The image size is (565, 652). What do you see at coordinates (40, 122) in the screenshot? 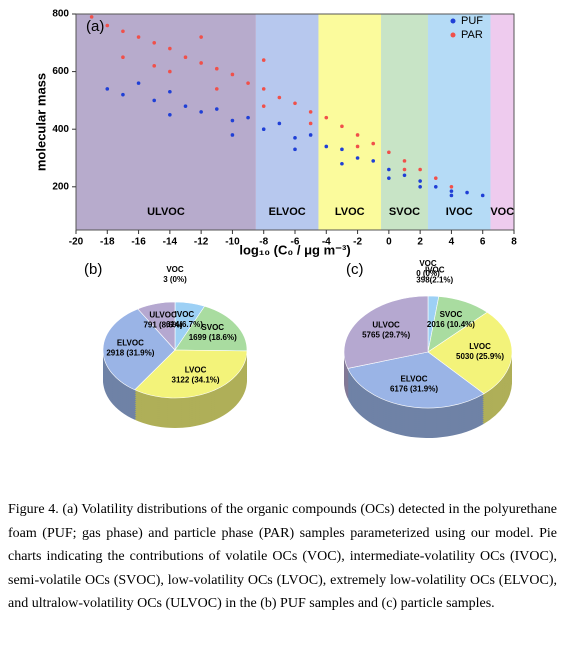
I see `y-axis-title: molecular mass` at bounding box center [40, 122].